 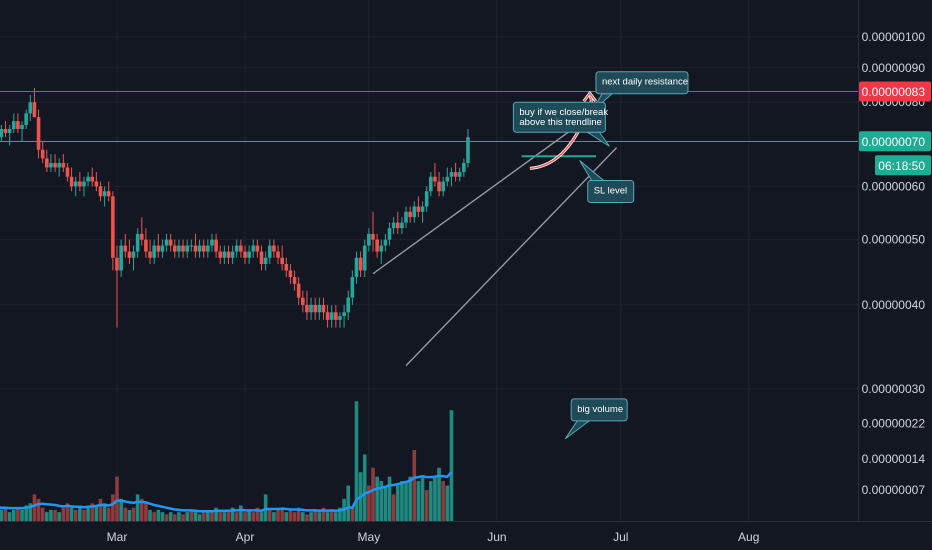 I want to click on annotation-callout: SL level, so click(x=607, y=182).